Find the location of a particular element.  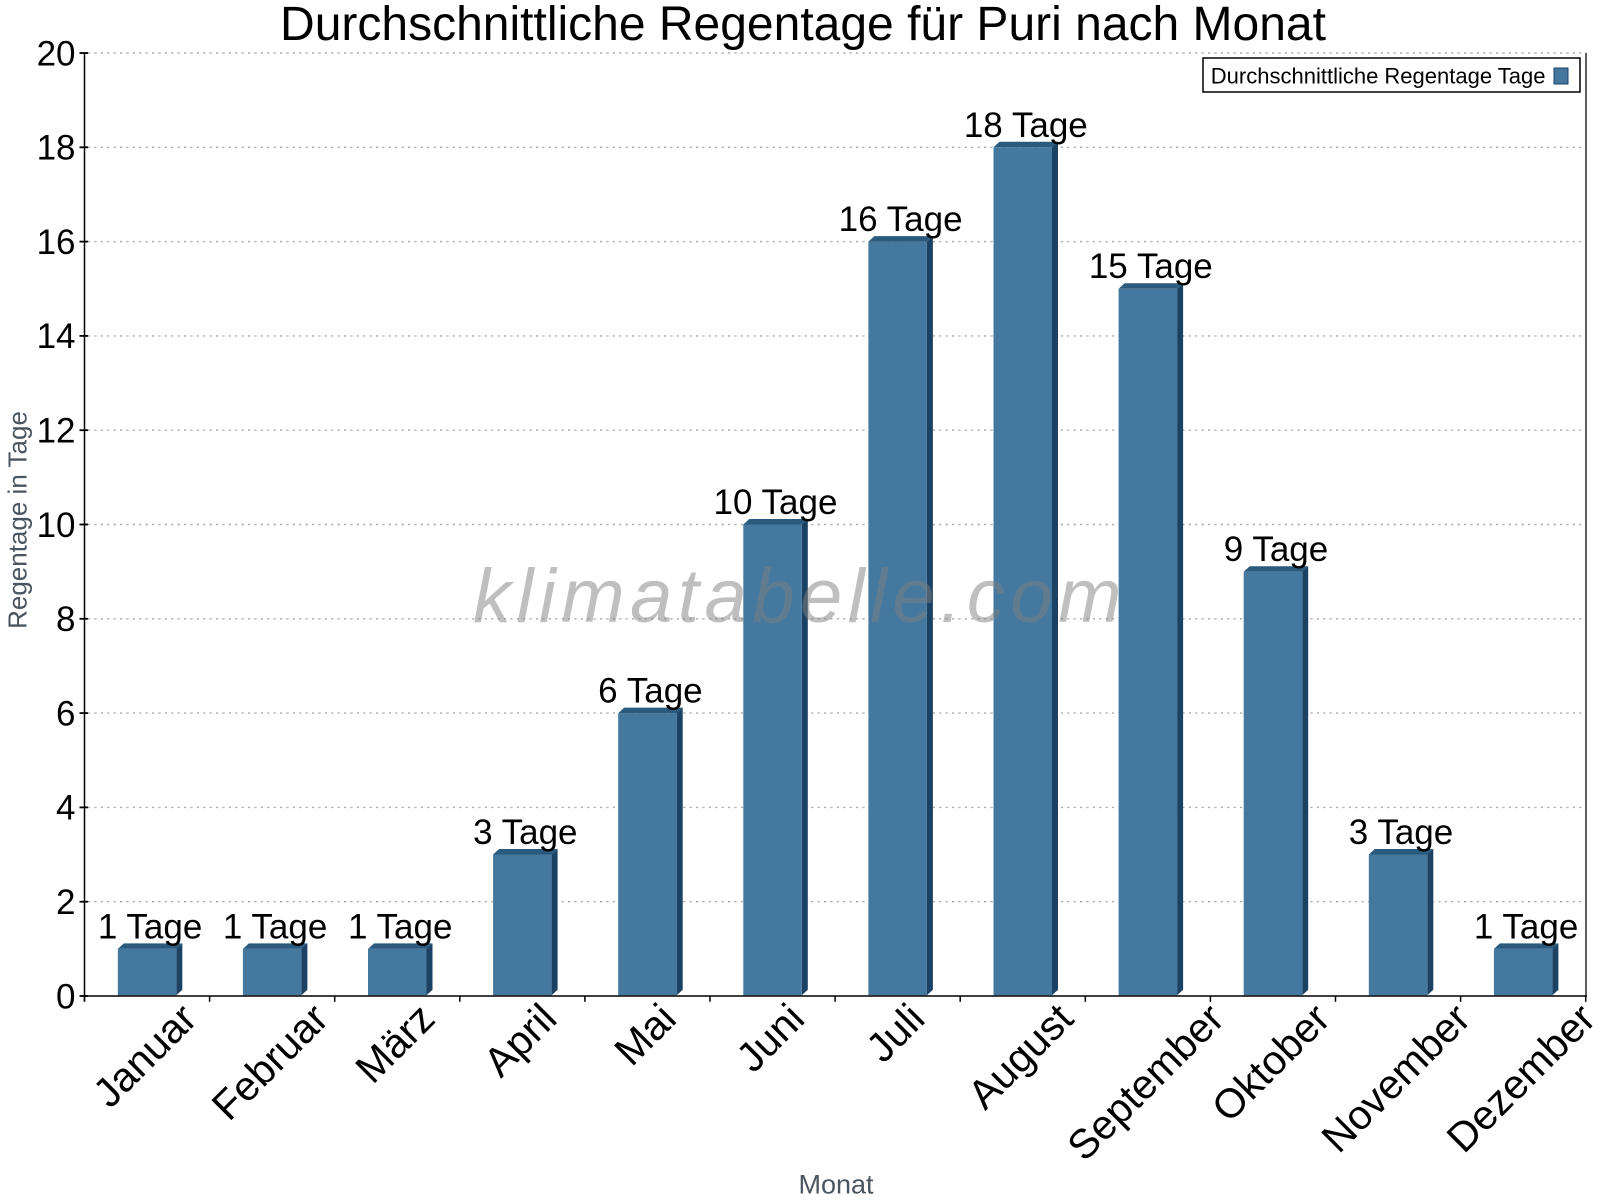

svg-text: 14 is located at coordinates (56, 336).